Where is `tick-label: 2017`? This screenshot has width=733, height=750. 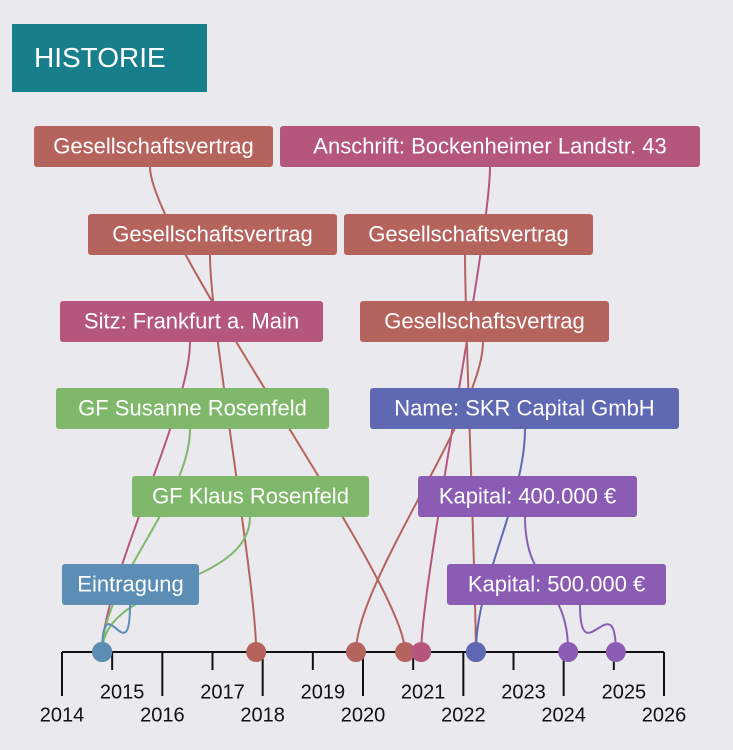
tick-label: 2017 is located at coordinates (222, 692).